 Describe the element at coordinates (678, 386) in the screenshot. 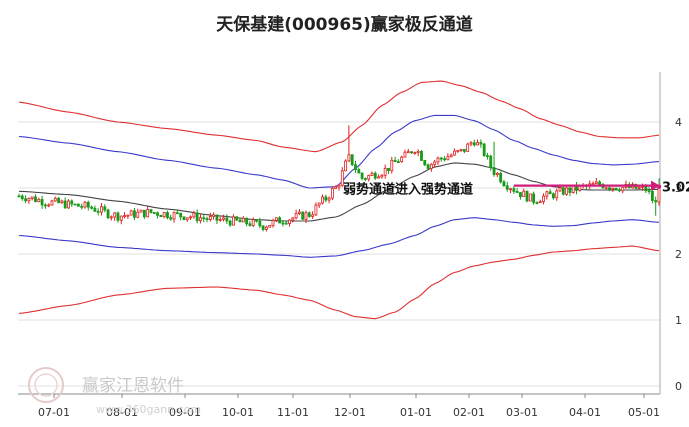

I see `y-tick-label: 0` at that location.